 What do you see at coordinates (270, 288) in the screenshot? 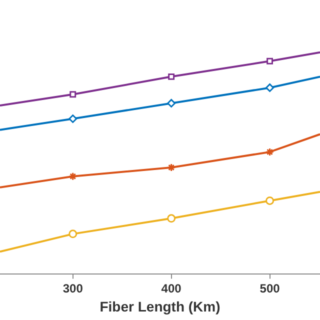
I see `x-tick-label: 500` at bounding box center [270, 288].